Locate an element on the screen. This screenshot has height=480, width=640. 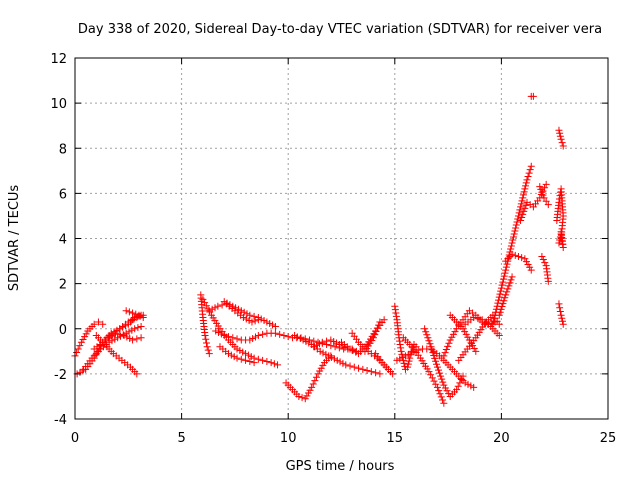
y-tick-label: 6 is located at coordinates (63, 194).